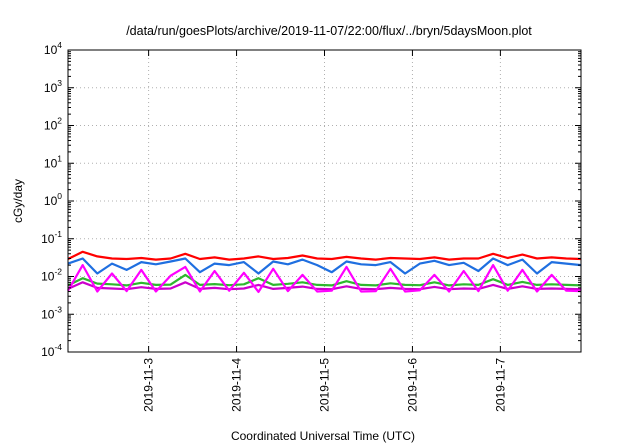  What do you see at coordinates (51, 350) in the screenshot?
I see `y-tick-label: 10⁻⁴` at bounding box center [51, 350].